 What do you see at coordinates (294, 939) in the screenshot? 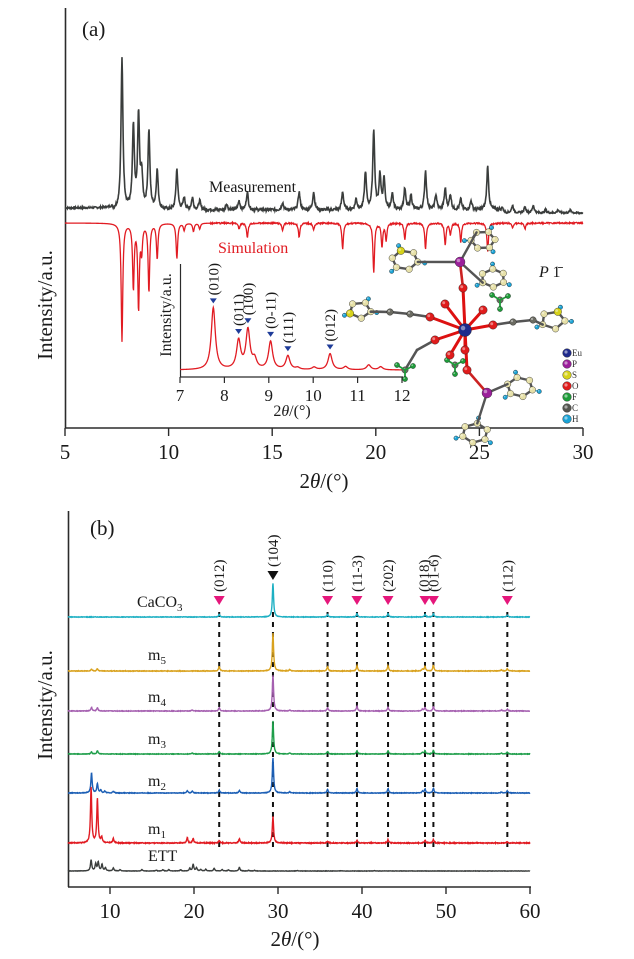
I see `panel-b-x-axis-title: 2θ/(°)` at bounding box center [294, 939].